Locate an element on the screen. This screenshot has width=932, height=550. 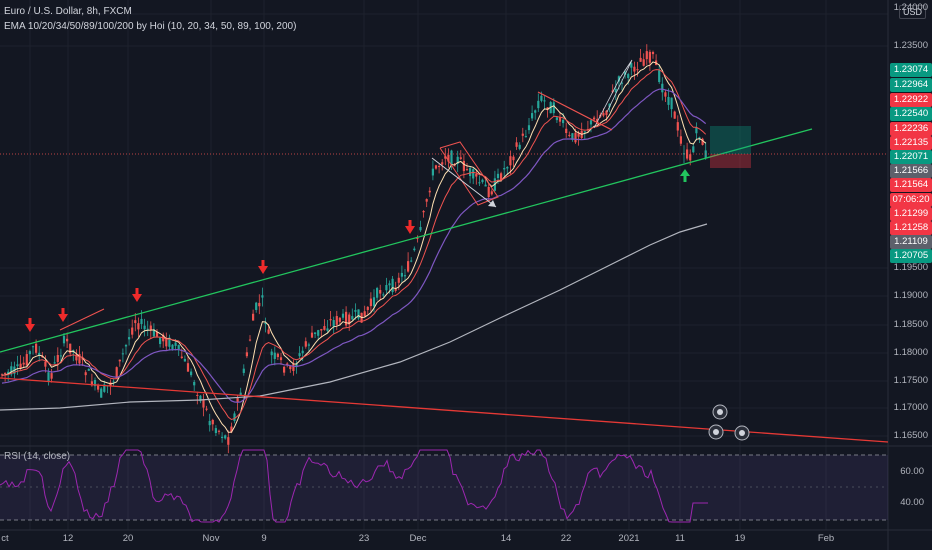
time-tick-label: Nov is located at coordinates (211, 538).